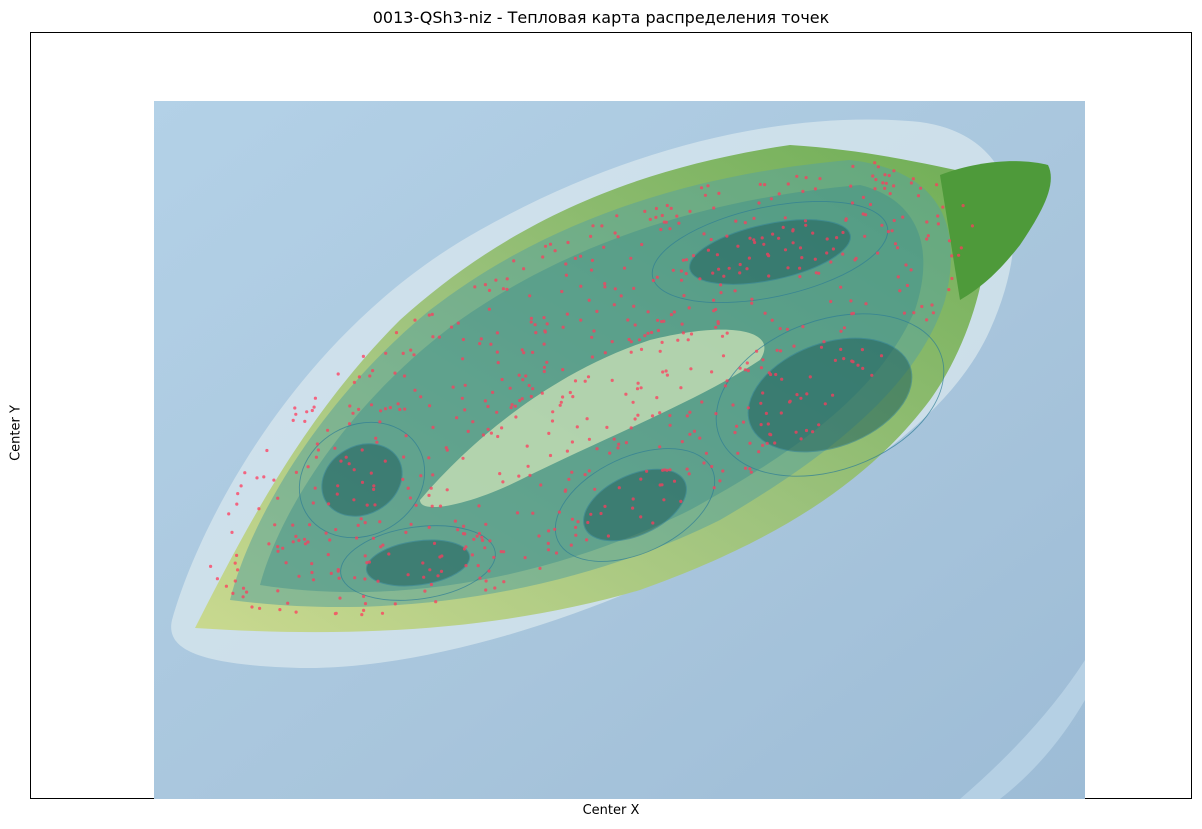 The height and width of the screenshot is (829, 1202). Describe the element at coordinates (995, 230) in the screenshot. I see `leaf-stem` at that location.